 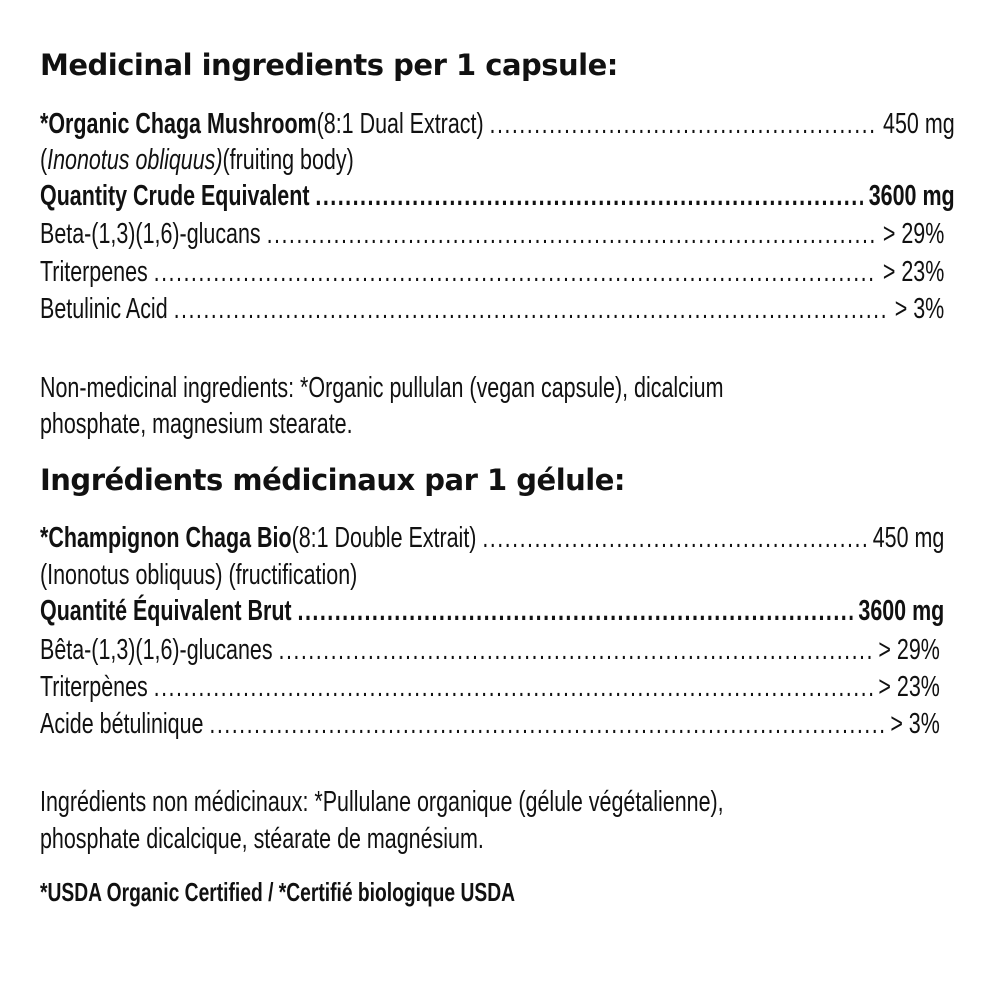 I want to click on ingredient-name: *Organic Chaga Mushroom, so click(x=178, y=124).